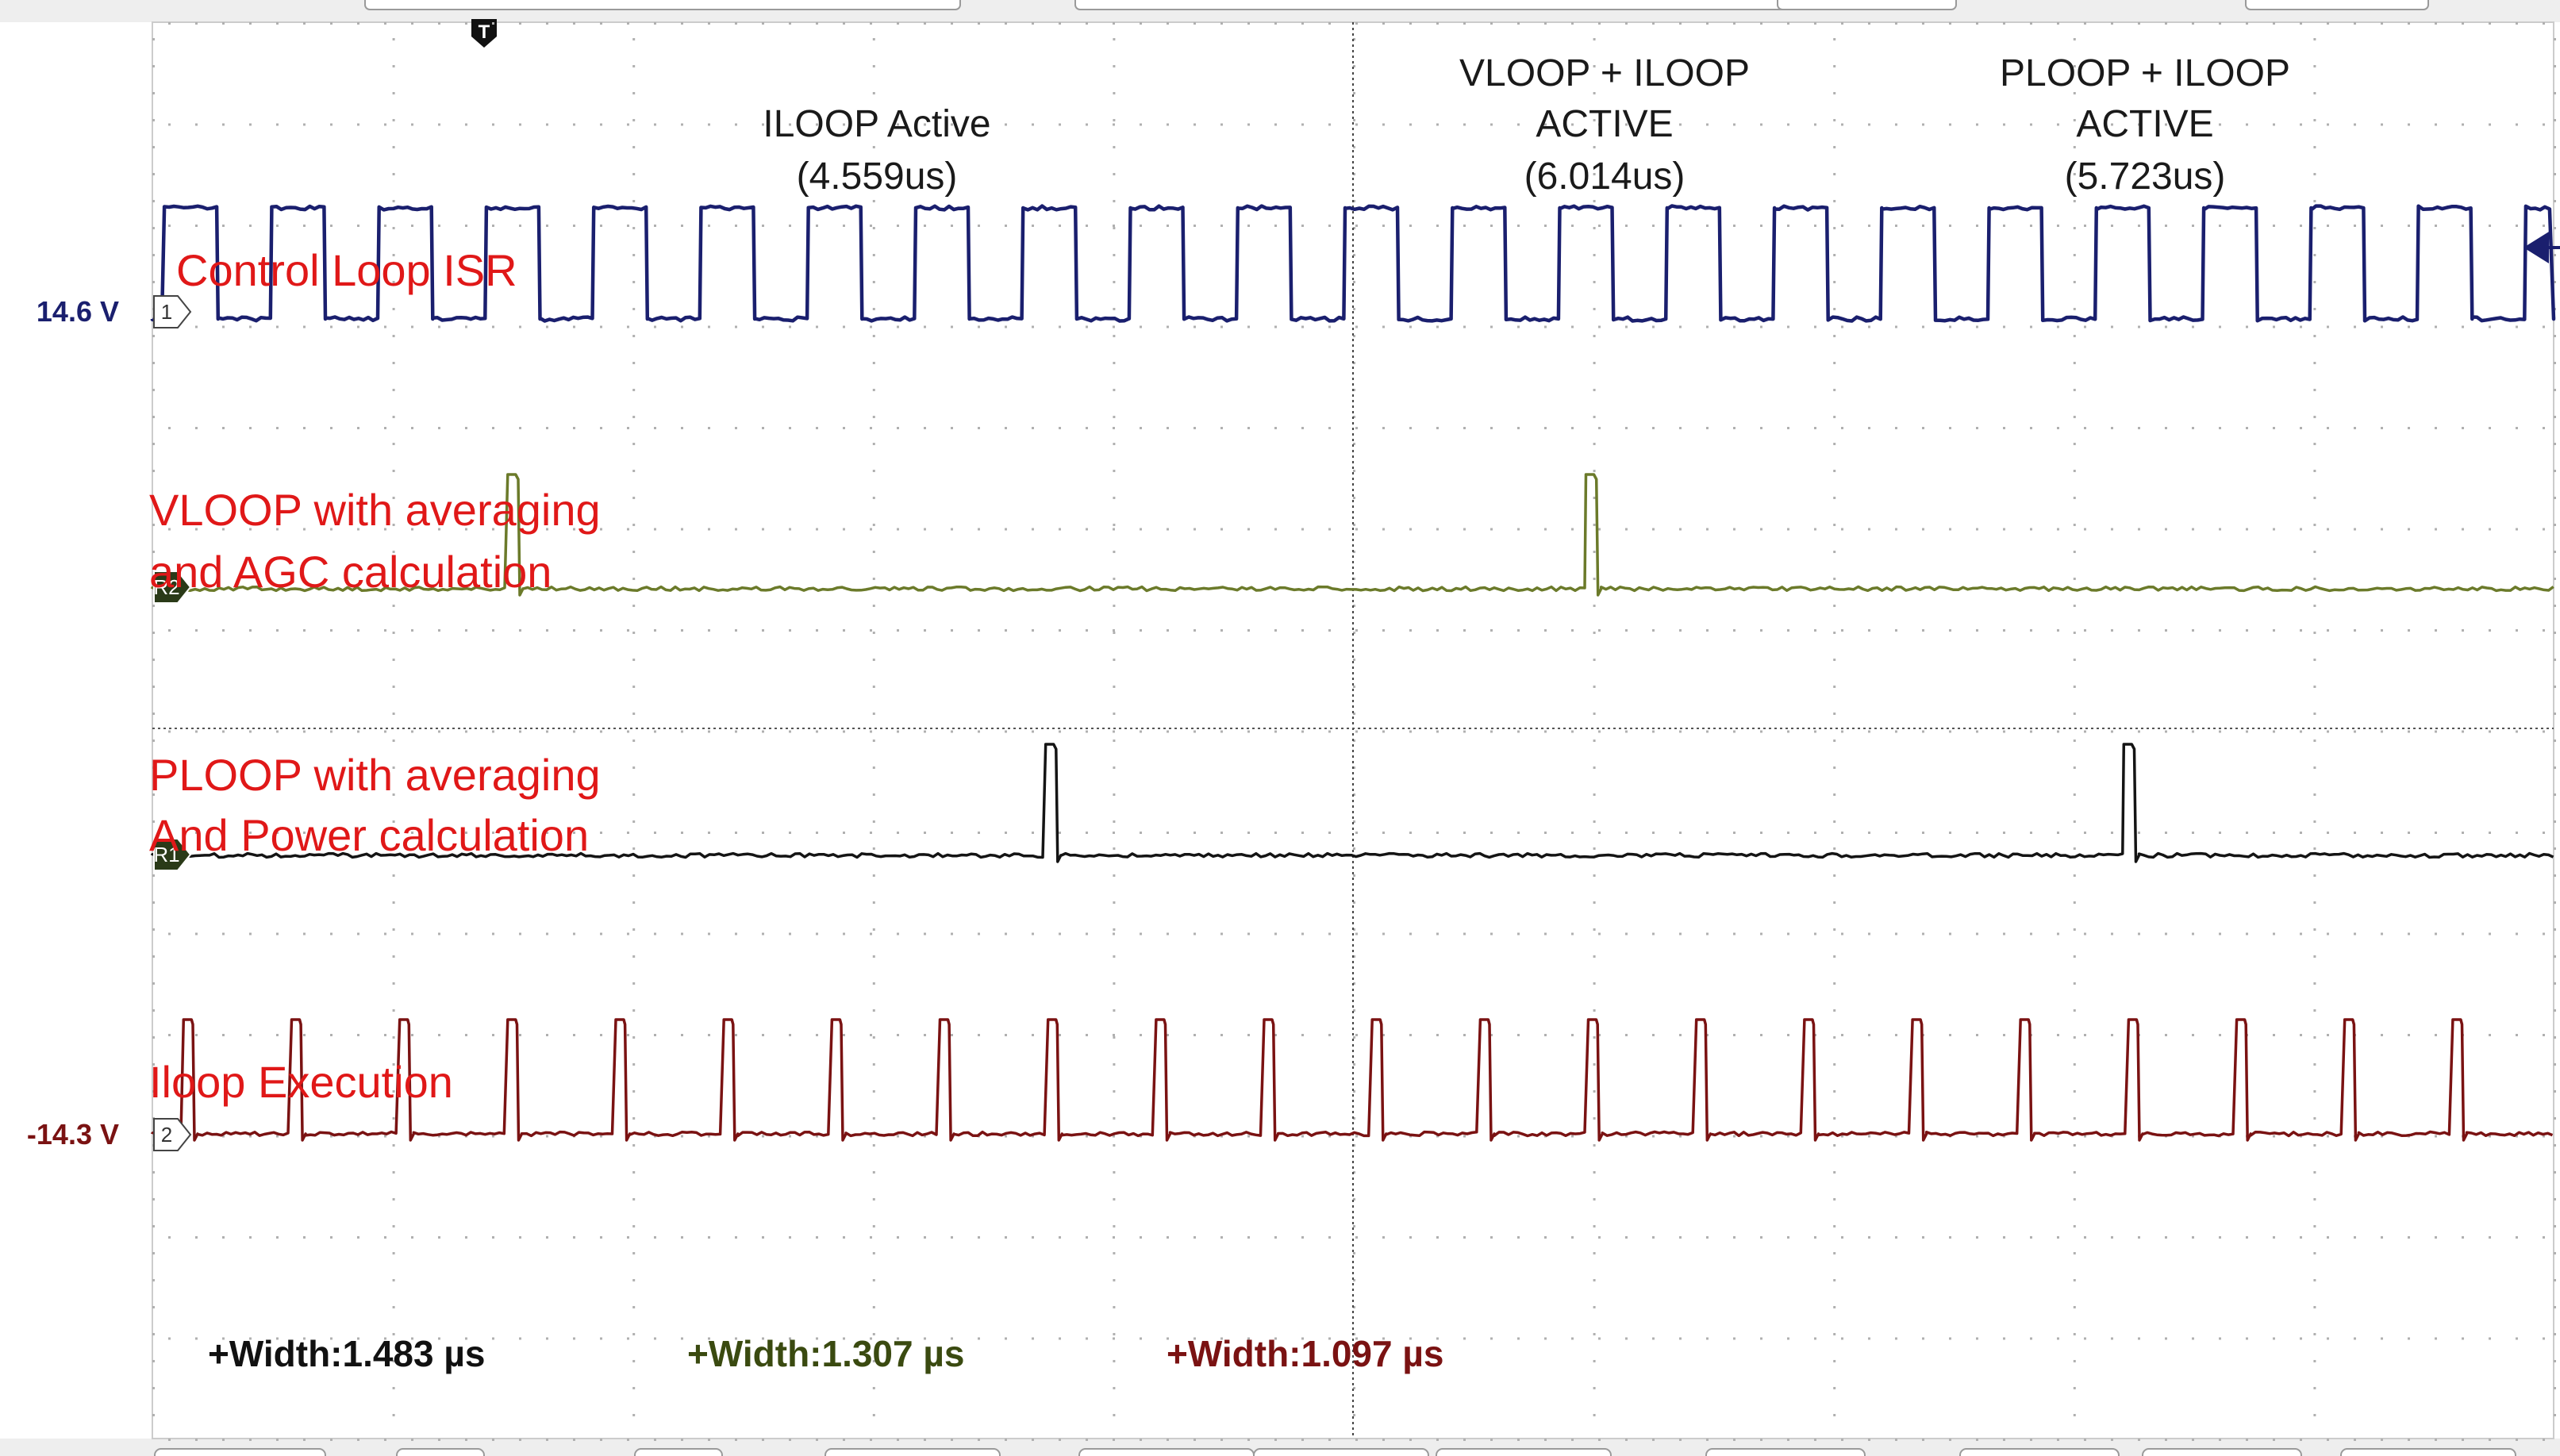 The image size is (2560, 1456). What do you see at coordinates (1605, 177) in the screenshot?
I see `annotation-2-line-3: (6.014us)` at bounding box center [1605, 177].